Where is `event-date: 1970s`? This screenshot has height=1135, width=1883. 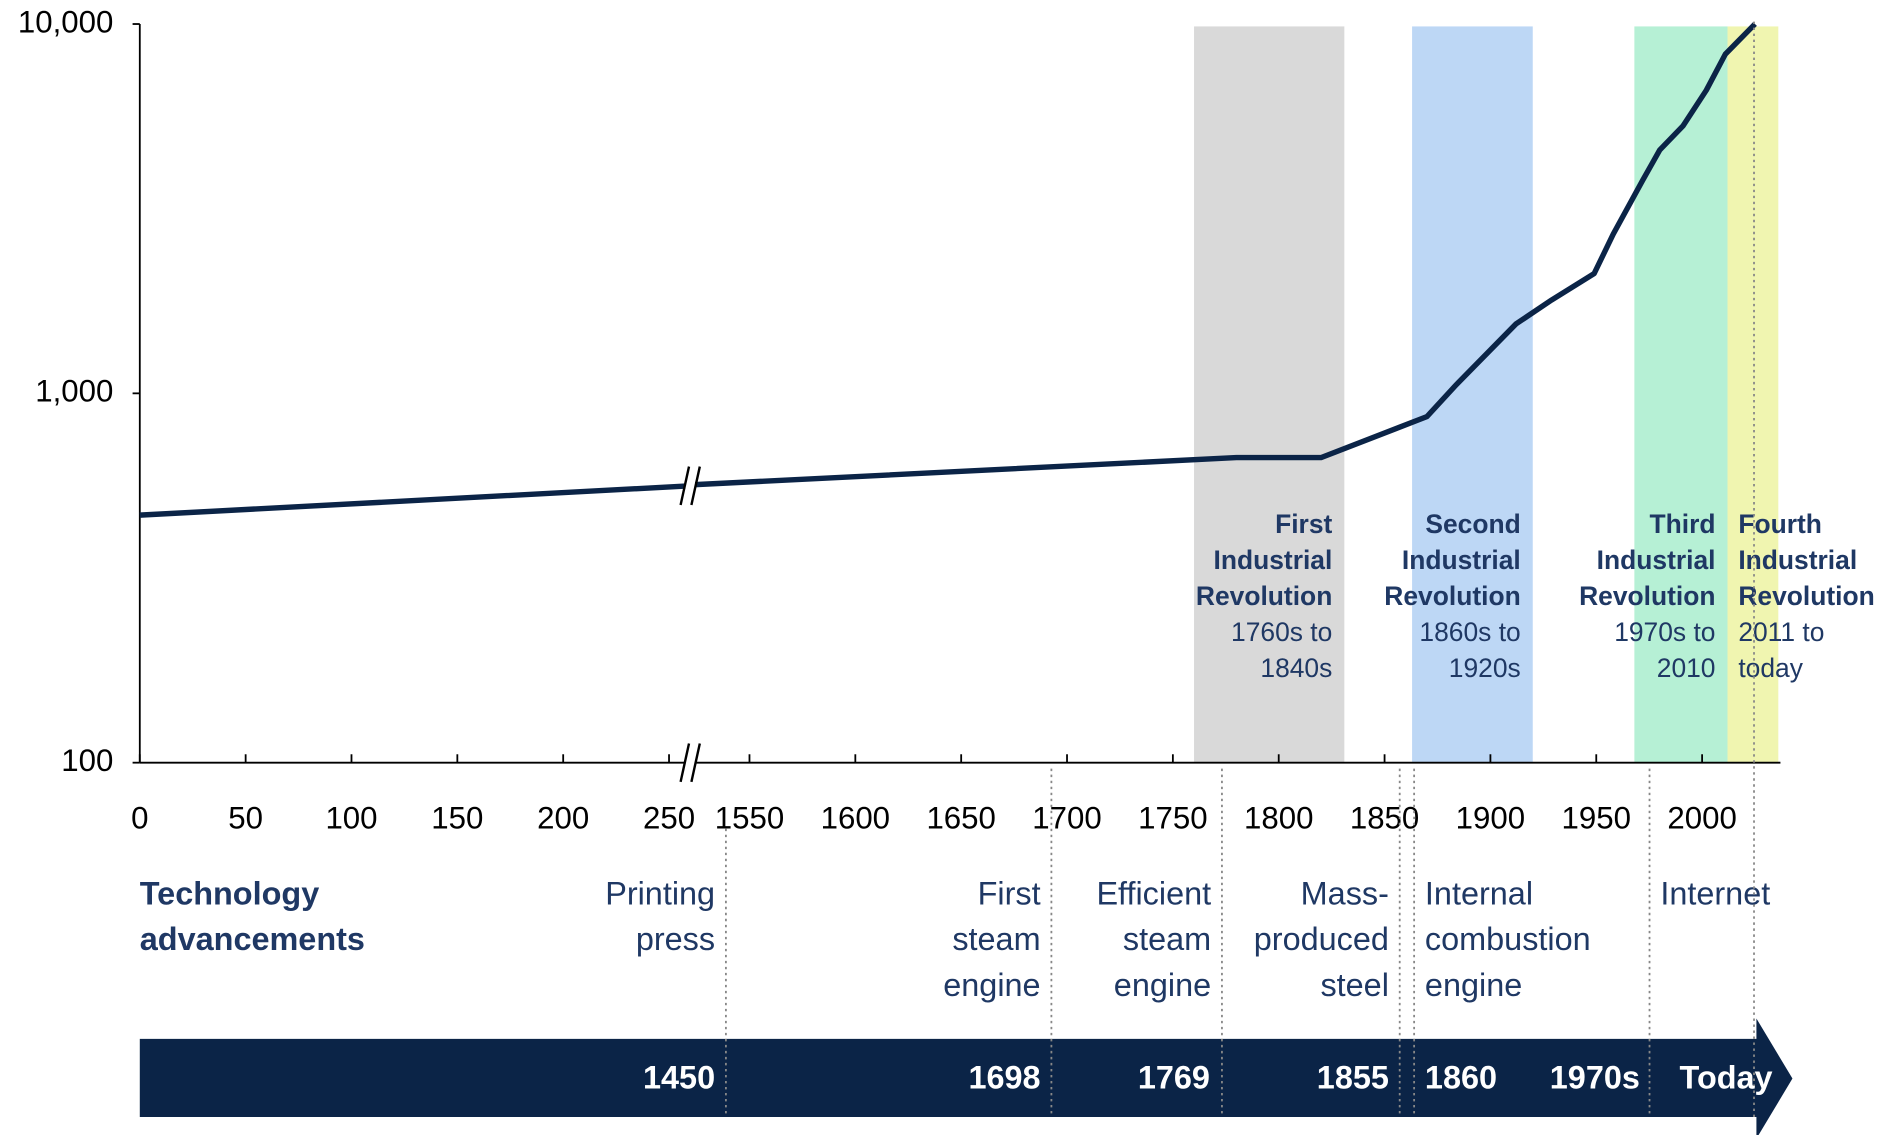
event-date: 1970s is located at coordinates (1595, 1077).